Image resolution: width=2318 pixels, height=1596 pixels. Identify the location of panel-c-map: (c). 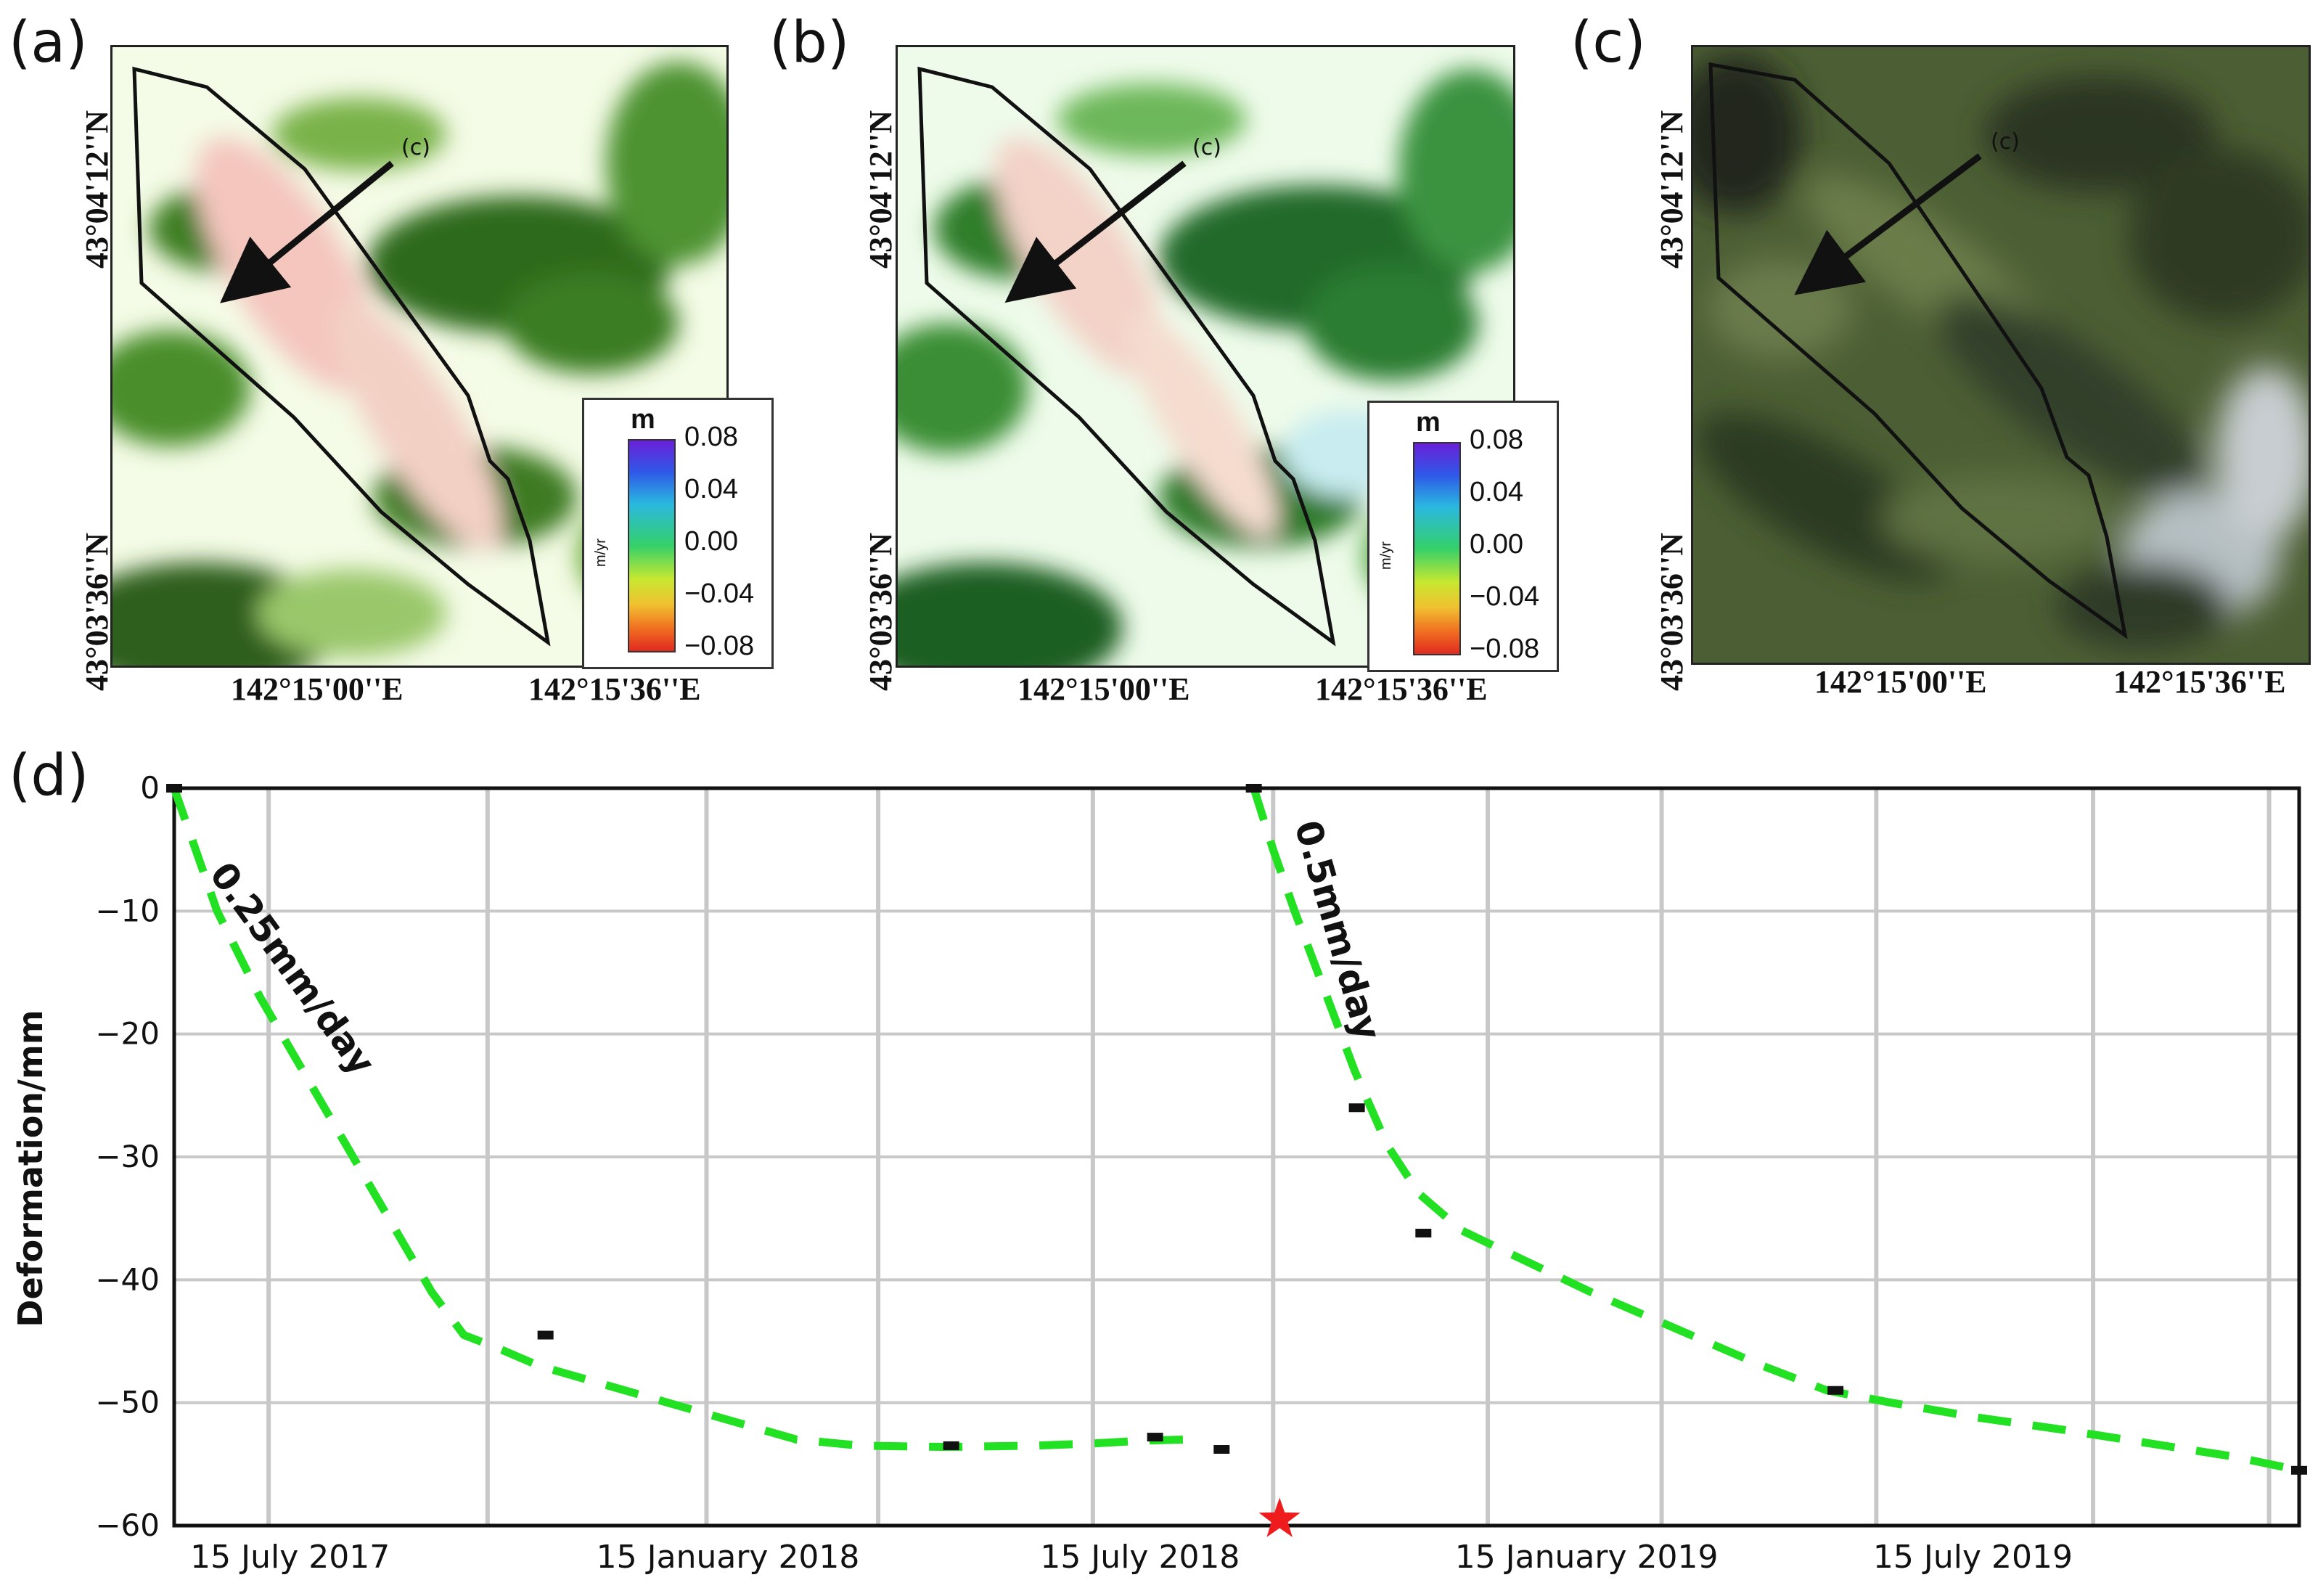
(2001, 355).